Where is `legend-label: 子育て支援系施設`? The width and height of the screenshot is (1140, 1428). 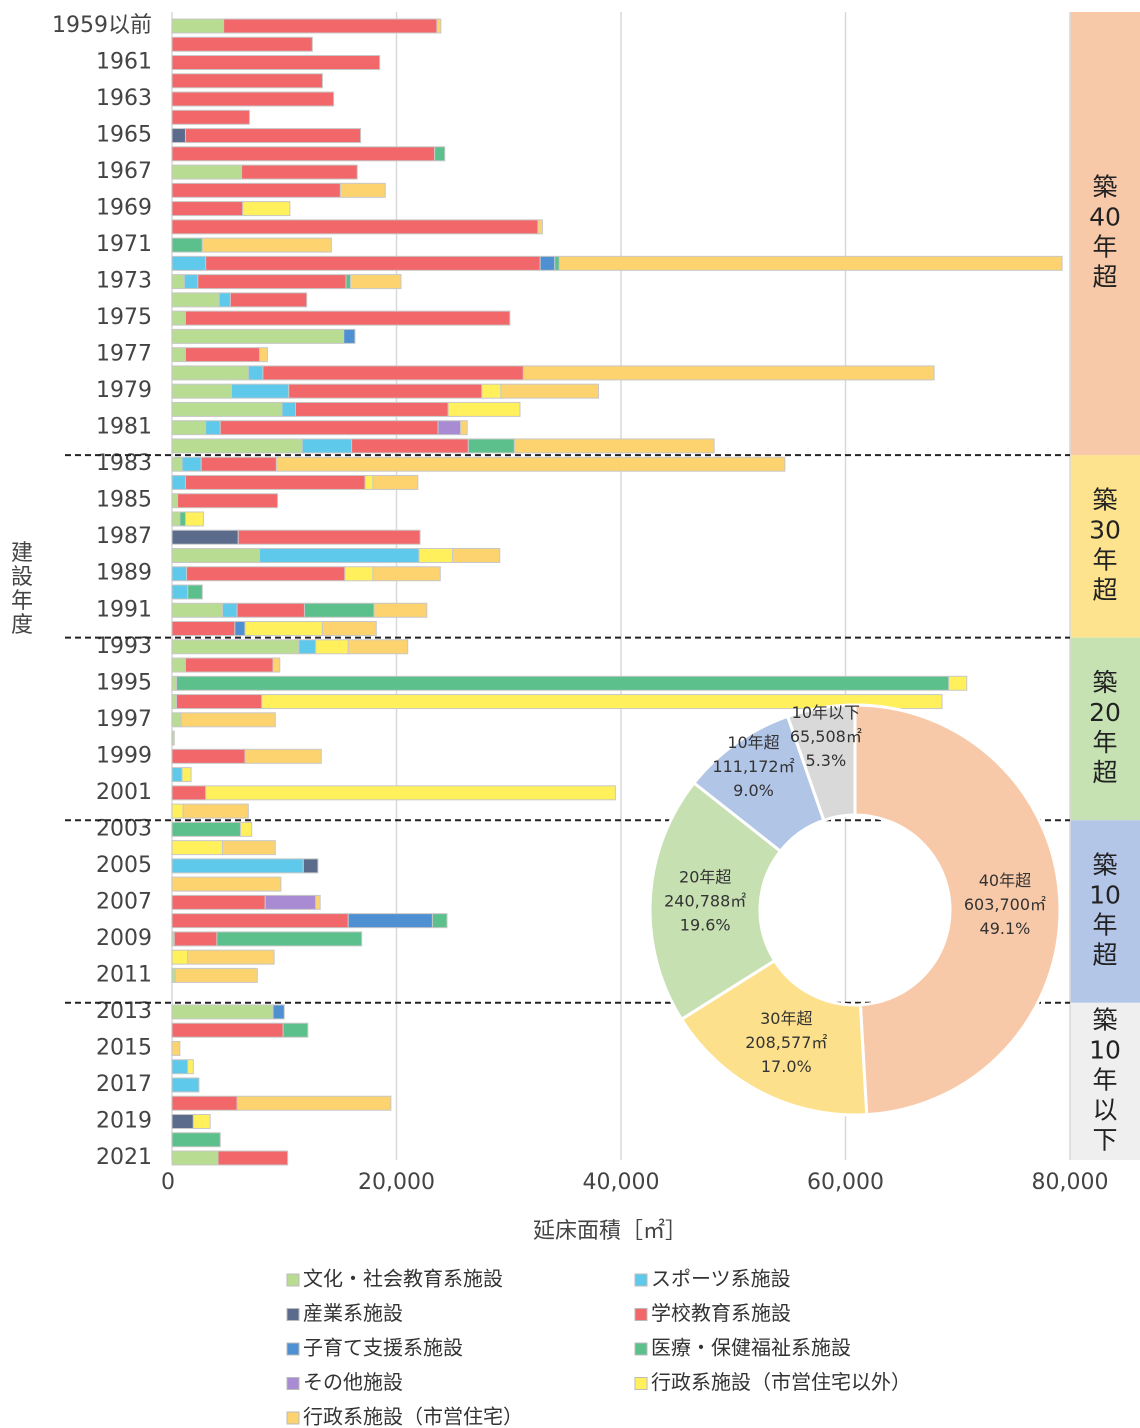 legend-label: 子育て支援系施設 is located at coordinates (383, 1348).